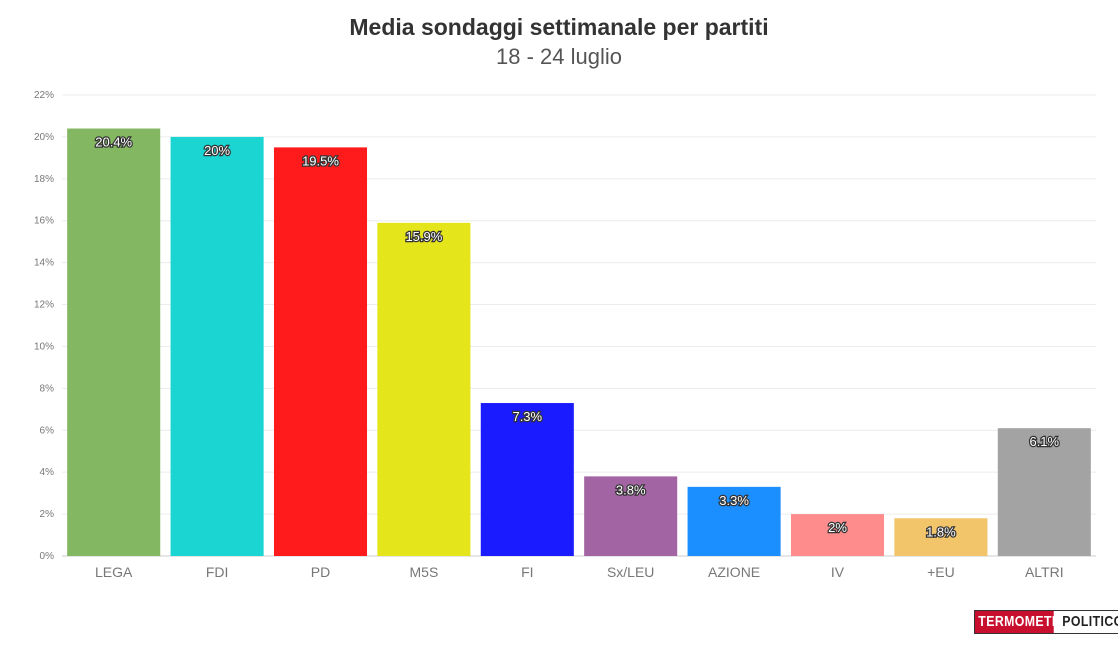 The height and width of the screenshot is (650, 1118). Describe the element at coordinates (44, 263) in the screenshot. I see `y-tick-label: 14%` at that location.